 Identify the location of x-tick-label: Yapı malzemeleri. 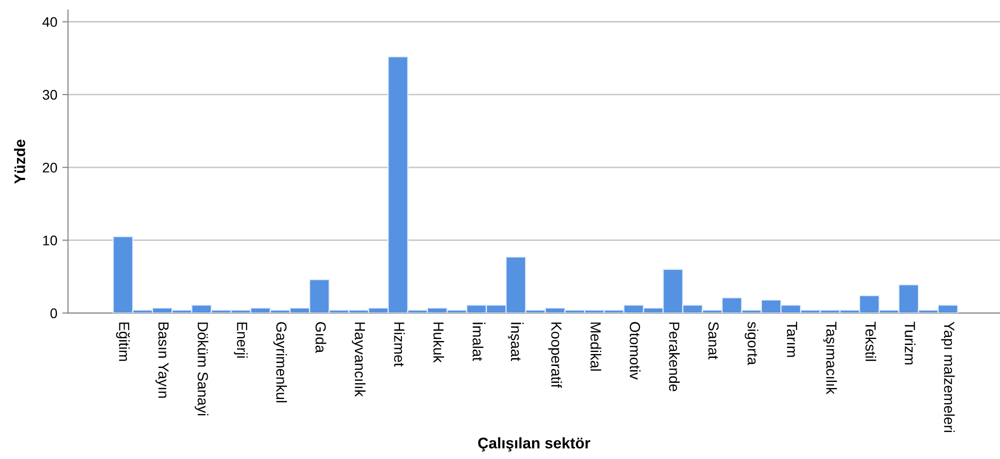
(948, 377).